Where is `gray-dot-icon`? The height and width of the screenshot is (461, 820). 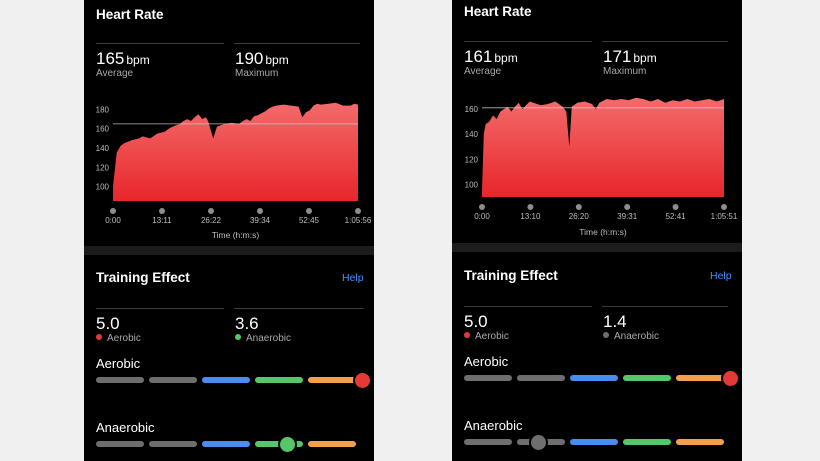
gray-dot-icon is located at coordinates (606, 335).